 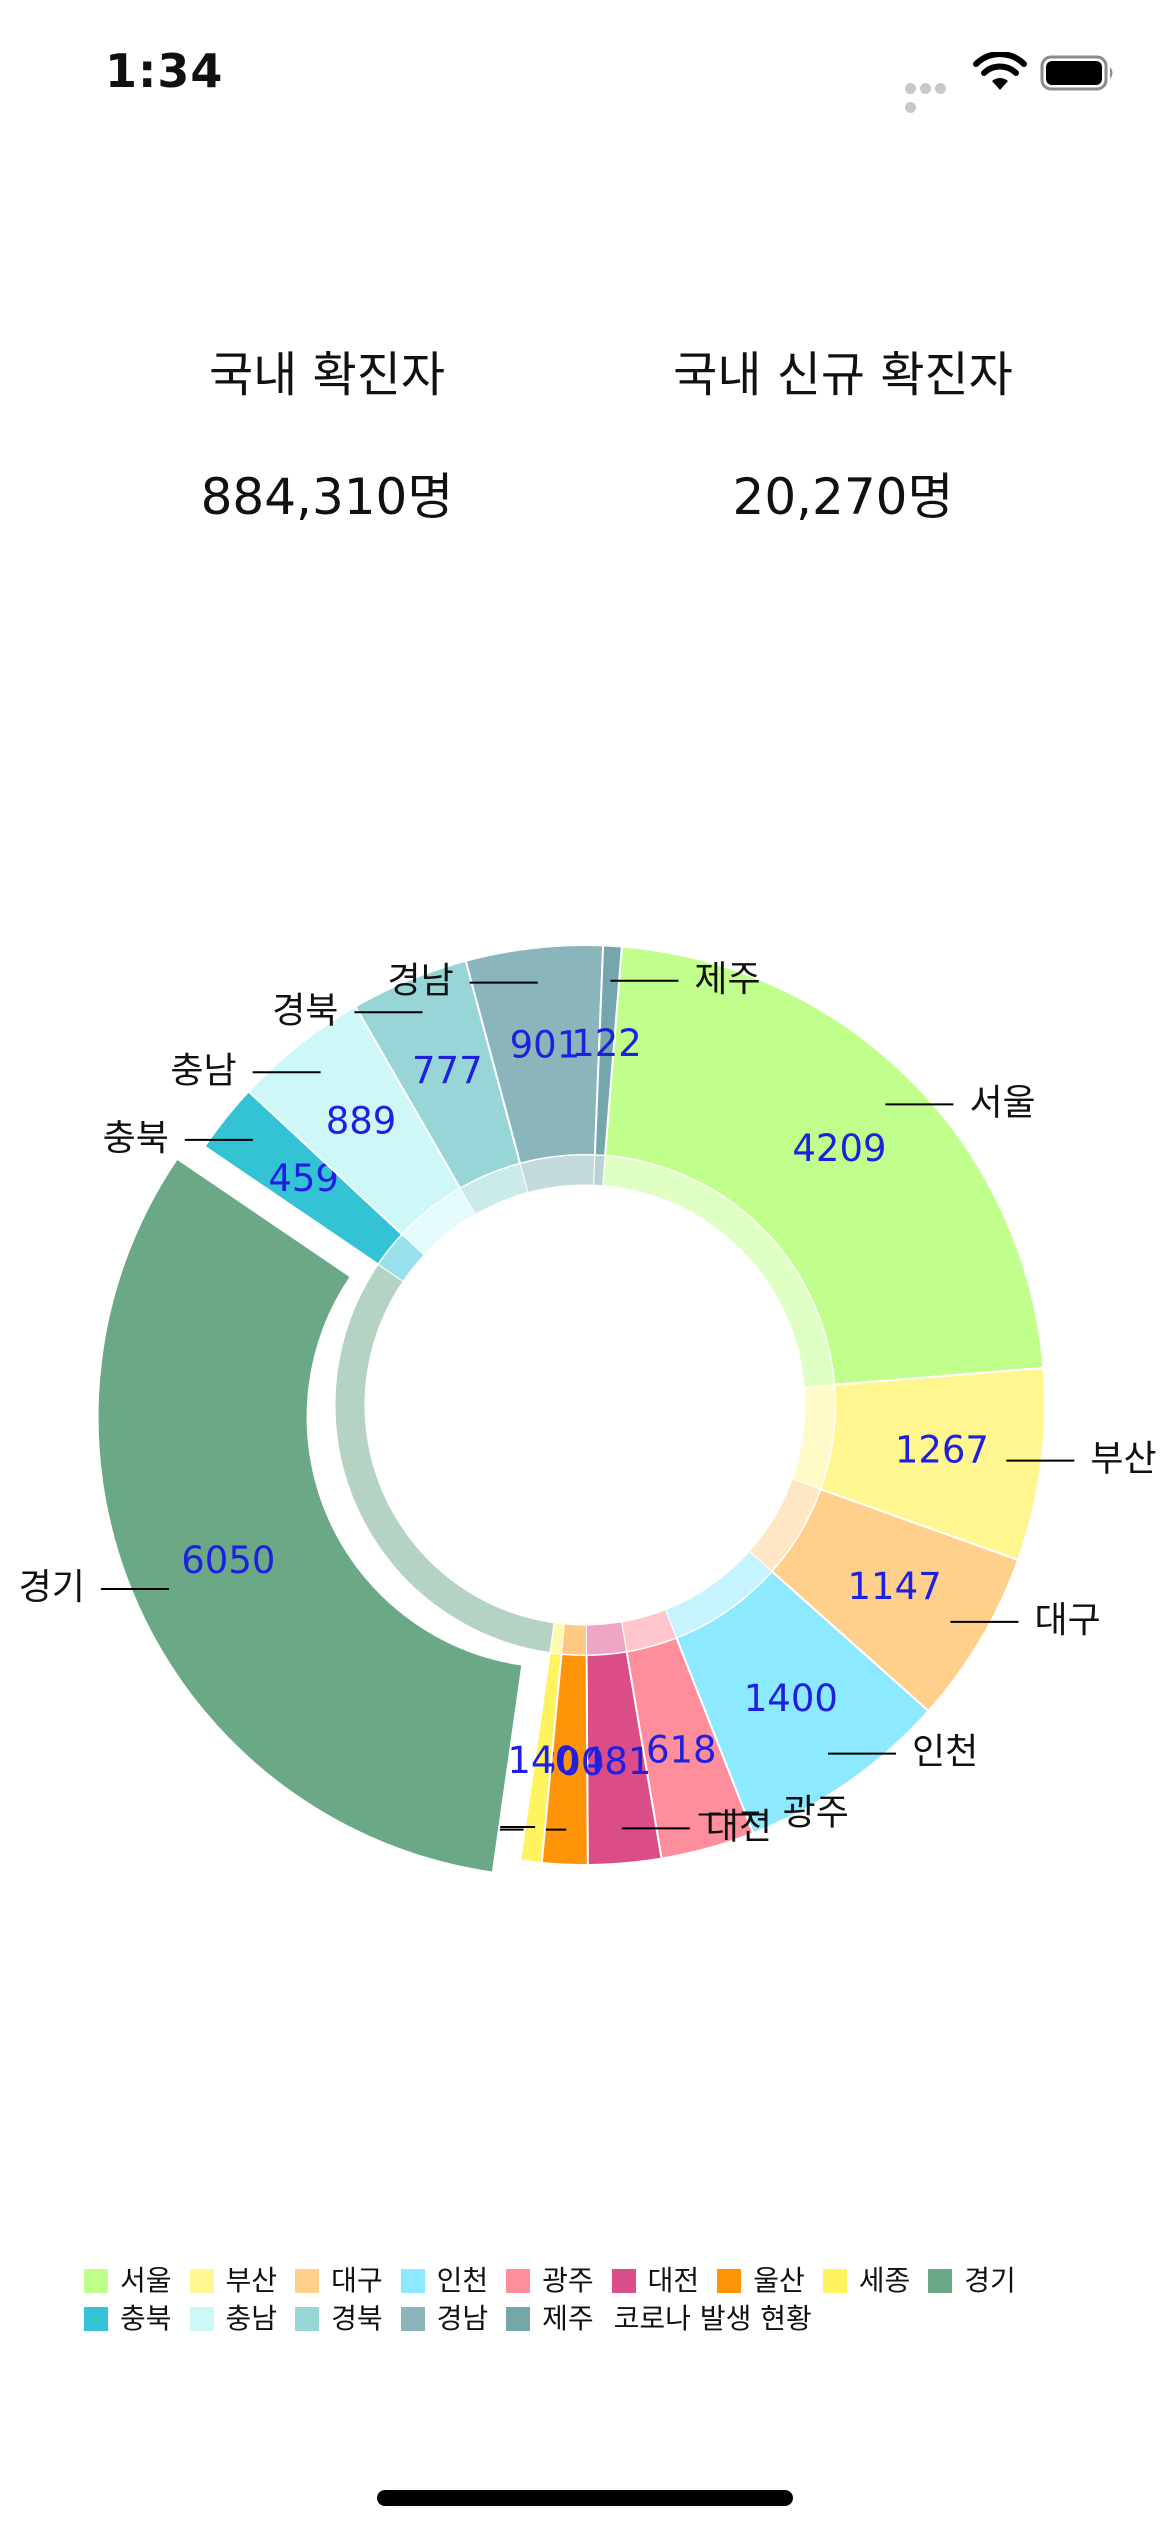 I want to click on legend-item: 제주, so click(x=550, y=2319).